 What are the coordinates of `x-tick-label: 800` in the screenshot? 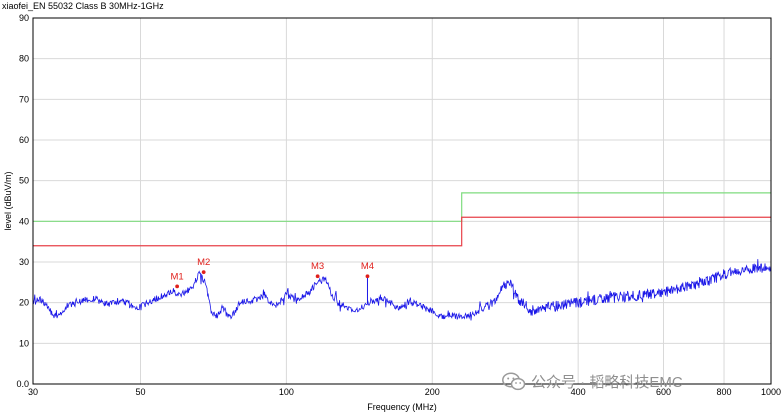 It's located at (724, 392).